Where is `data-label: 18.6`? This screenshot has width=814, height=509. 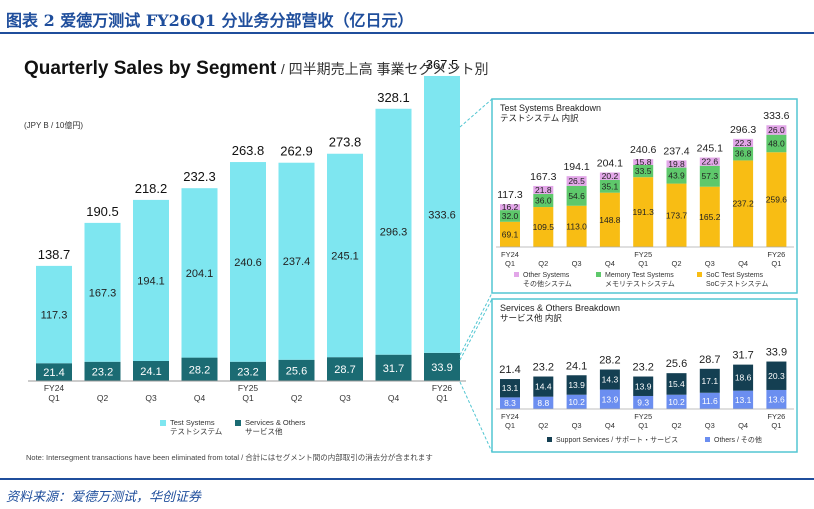 data-label: 18.6 is located at coordinates (743, 378).